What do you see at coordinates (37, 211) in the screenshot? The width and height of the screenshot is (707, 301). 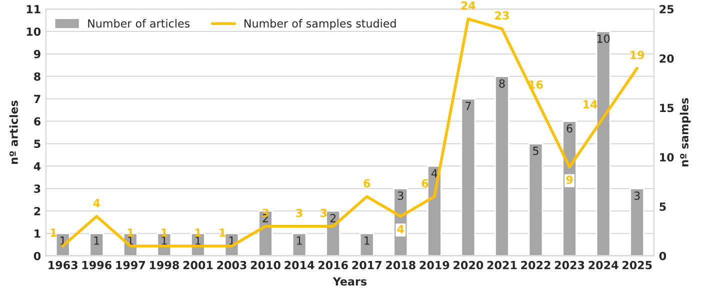 I see `y-tick-label: 2` at bounding box center [37, 211].